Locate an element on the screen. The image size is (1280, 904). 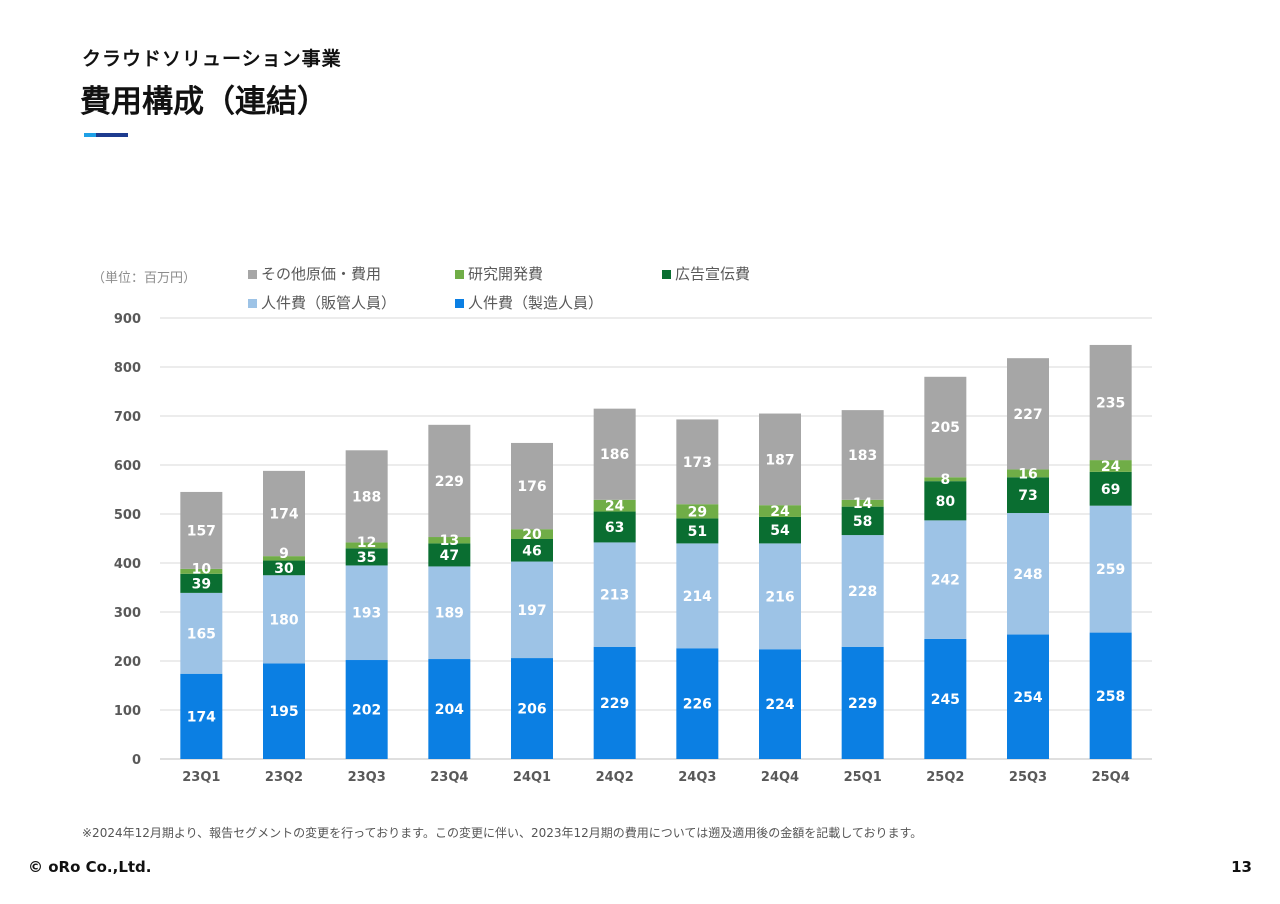
data-label: 176 is located at coordinates (531, 487).